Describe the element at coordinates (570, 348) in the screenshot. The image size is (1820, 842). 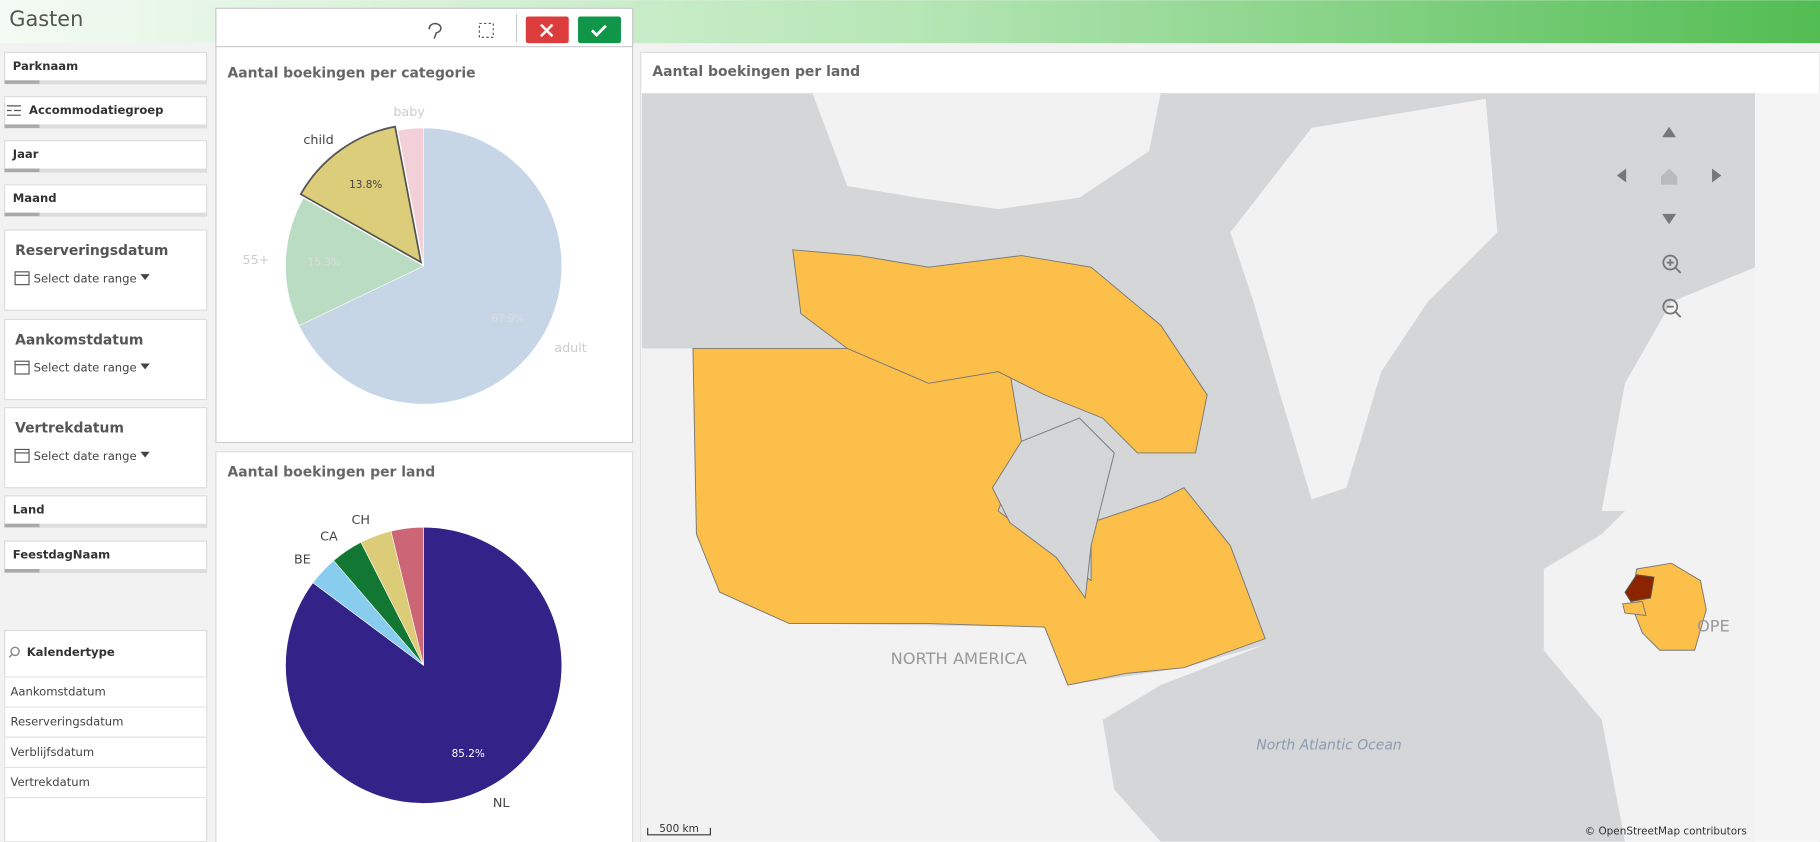
I see `slice-label: adult` at that location.